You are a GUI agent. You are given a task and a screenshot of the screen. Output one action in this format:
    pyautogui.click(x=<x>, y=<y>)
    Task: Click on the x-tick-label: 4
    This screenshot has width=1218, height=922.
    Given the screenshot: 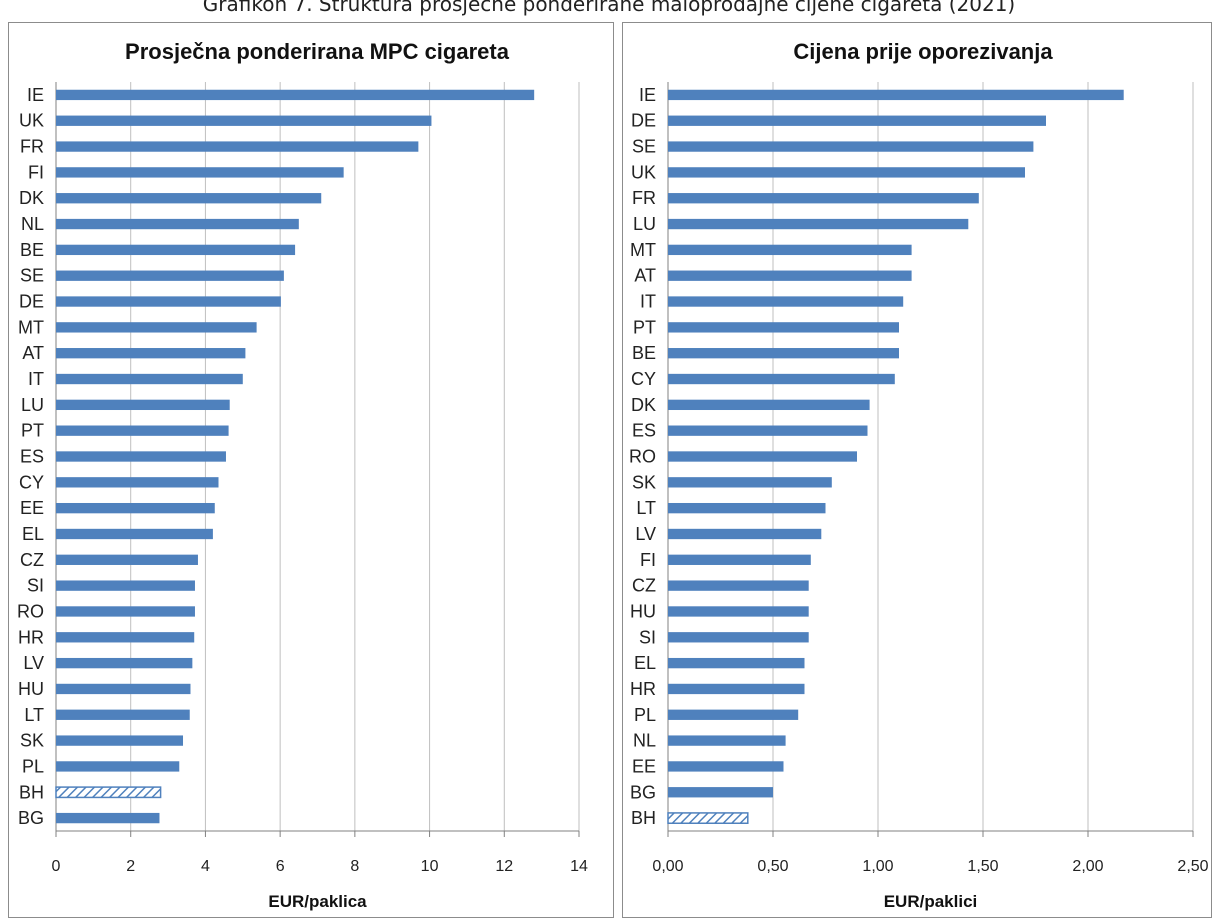 What is the action you would take?
    pyautogui.click(x=205, y=866)
    